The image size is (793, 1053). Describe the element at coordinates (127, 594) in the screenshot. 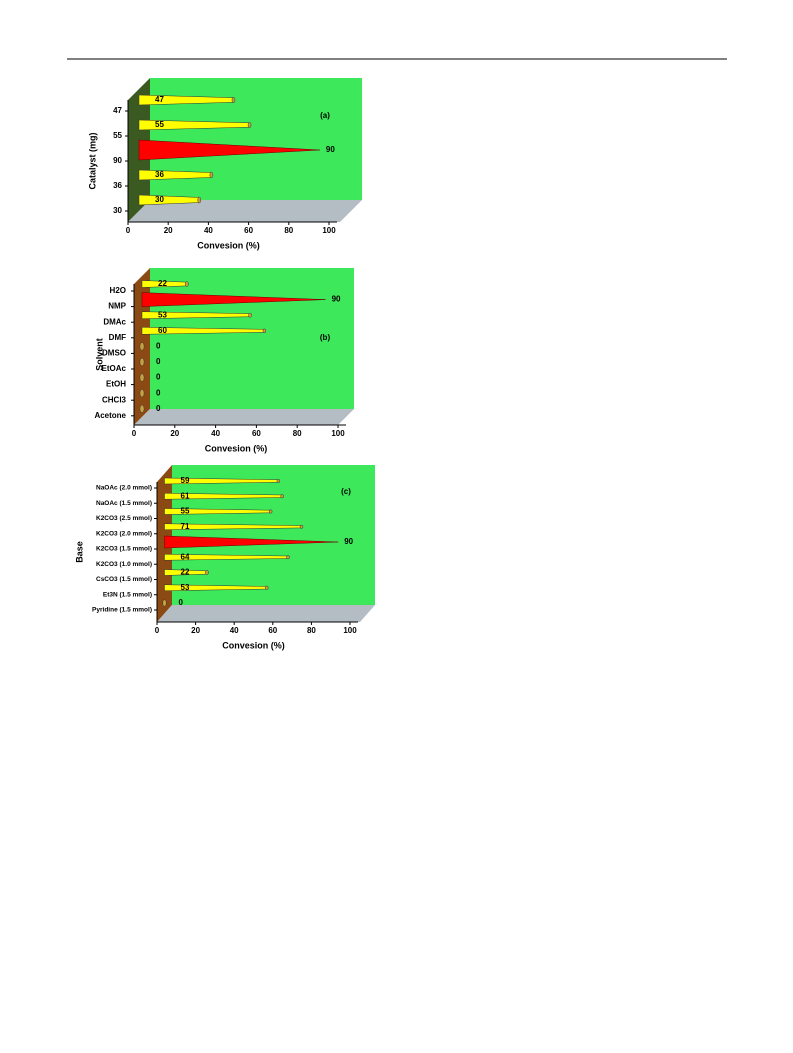

I see `y-tick-label: Et3N (1.5 mmol)` at that location.